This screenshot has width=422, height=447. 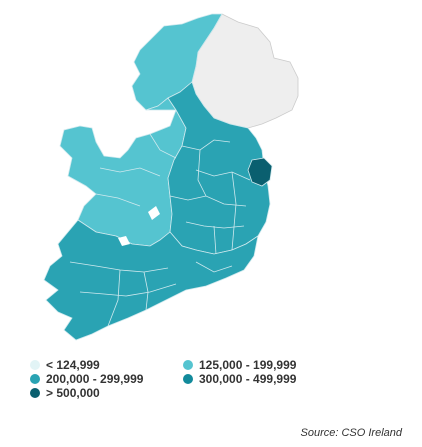 I want to click on lough-corrib-shape, so click(x=154, y=213).